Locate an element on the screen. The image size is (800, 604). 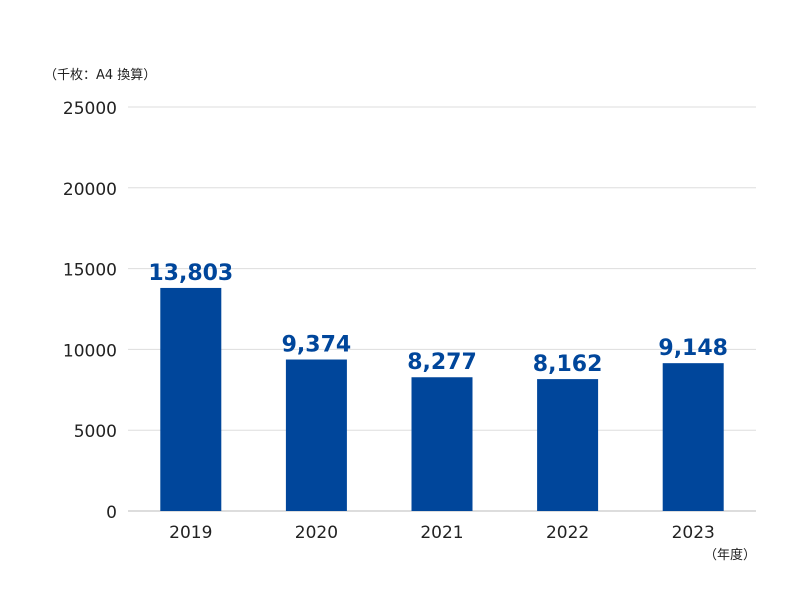
bar-2021 is located at coordinates (442, 444).